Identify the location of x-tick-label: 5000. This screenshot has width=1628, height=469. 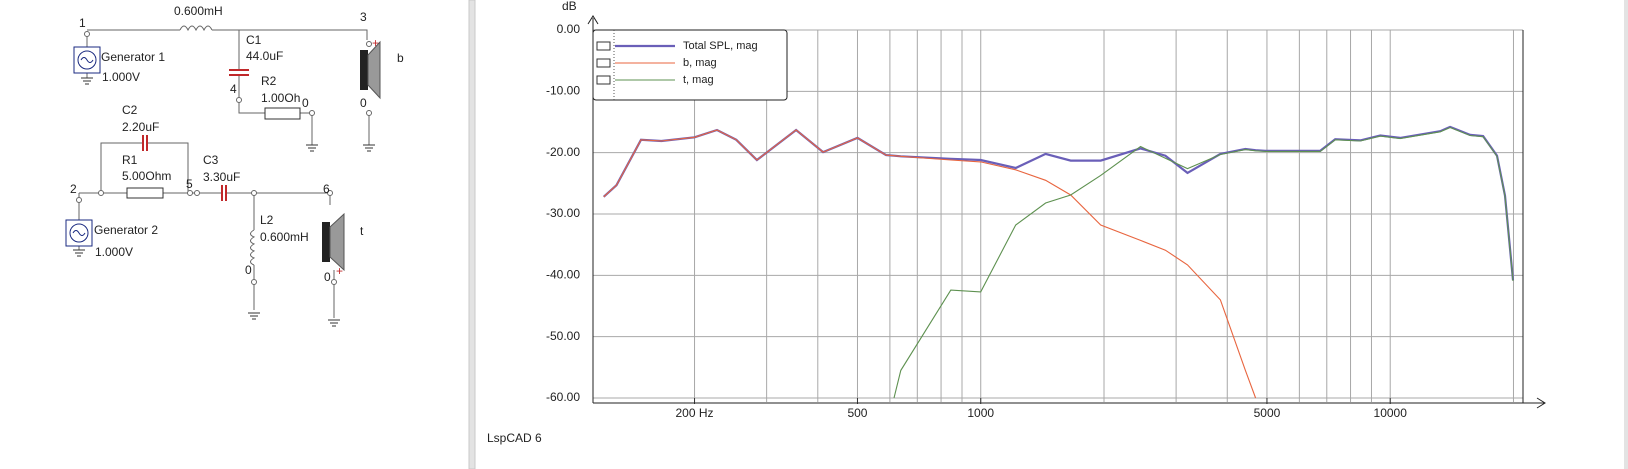
(1267, 413).